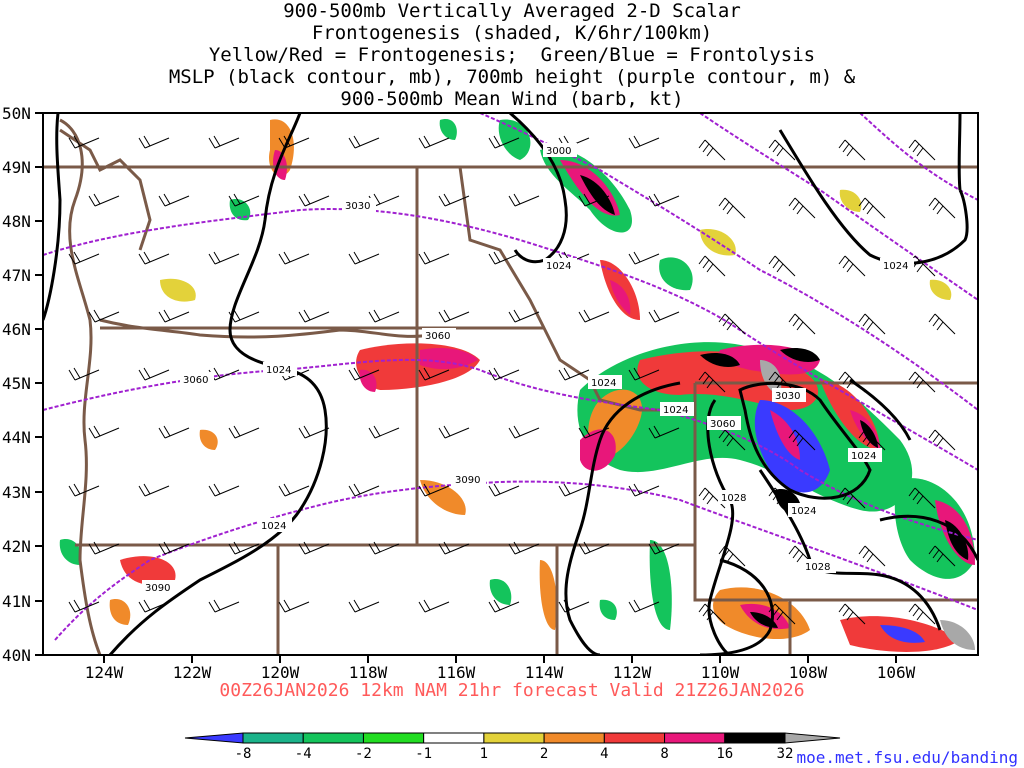 The height and width of the screenshot is (768, 1024). Describe the element at coordinates (558, 151) in the screenshot. I see `height-label: 3000` at that location.